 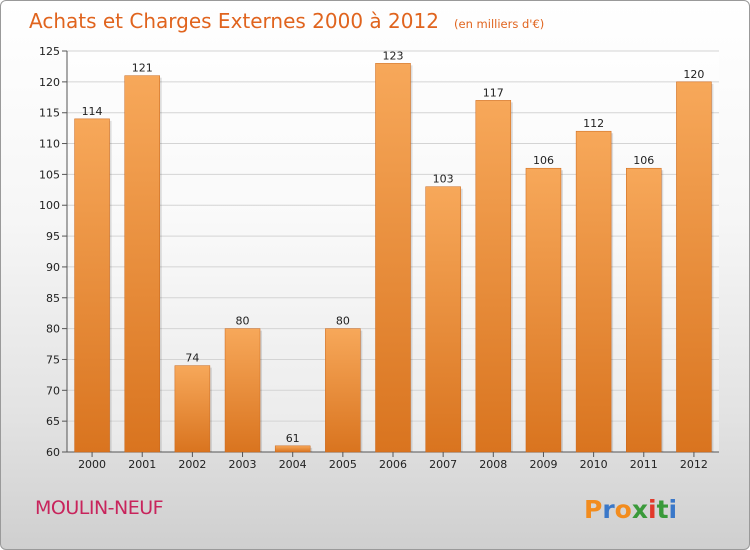 I want to click on x-tick-label: 2000, so click(x=92, y=464).